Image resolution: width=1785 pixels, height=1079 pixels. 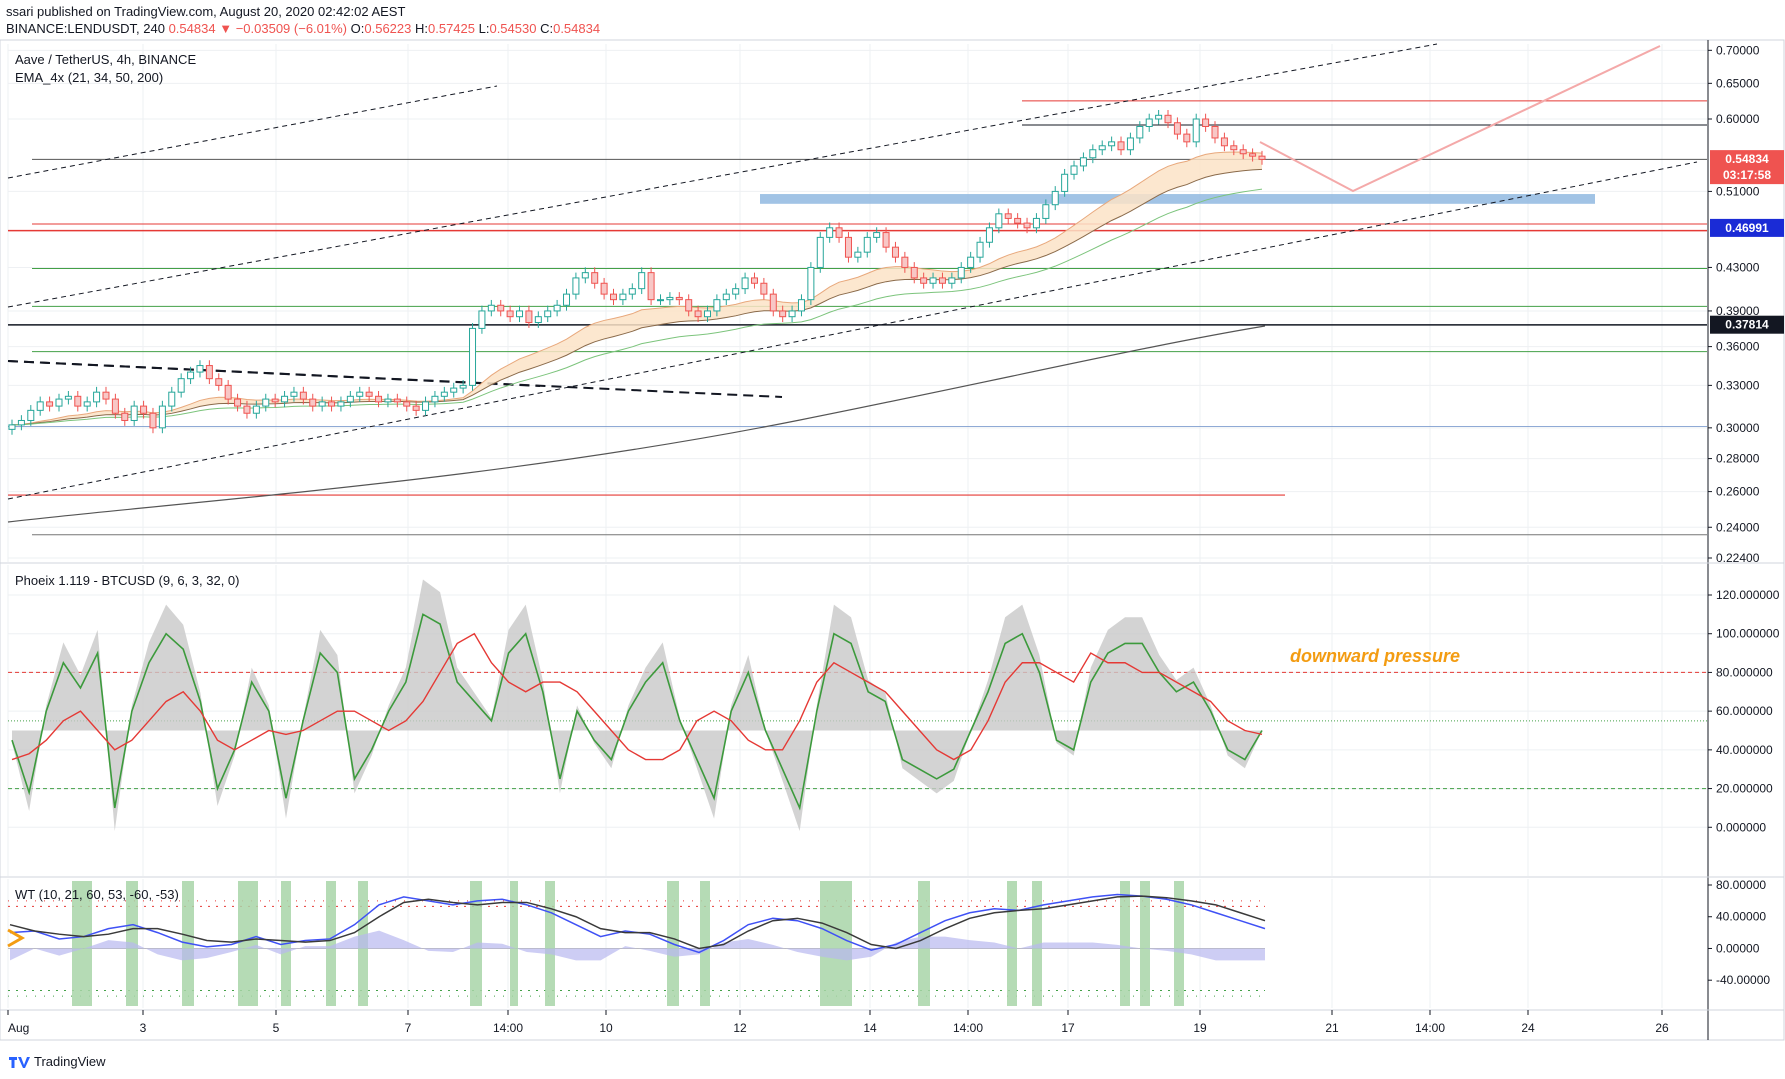 What do you see at coordinates (1662, 1028) in the screenshot?
I see `x-tick-label: 26` at bounding box center [1662, 1028].